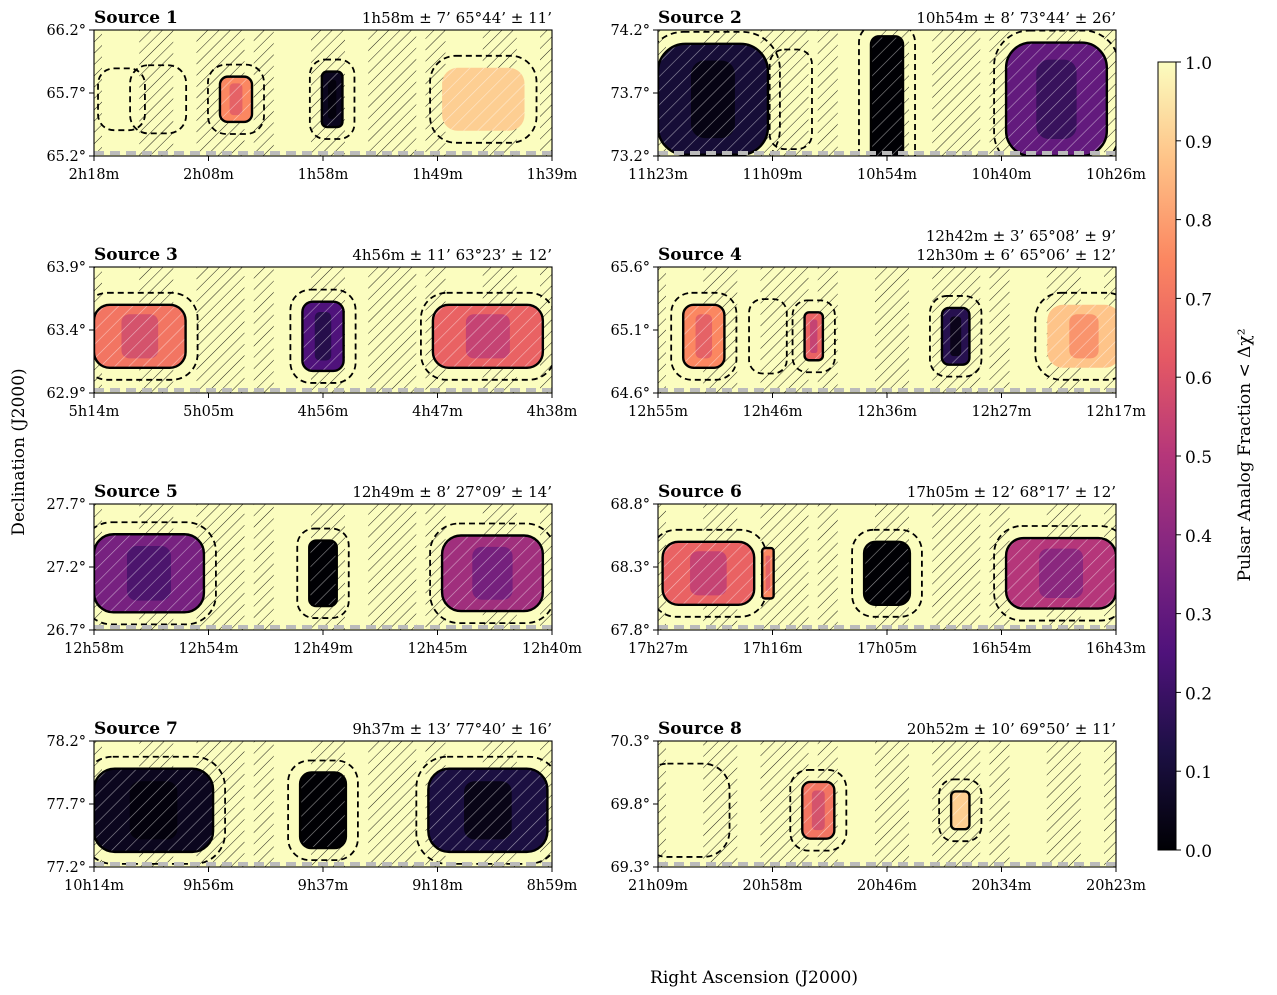 The width and height of the screenshot is (1277, 995). What do you see at coordinates (136, 18) in the screenshot?
I see `panel-title: Source 1` at bounding box center [136, 18].